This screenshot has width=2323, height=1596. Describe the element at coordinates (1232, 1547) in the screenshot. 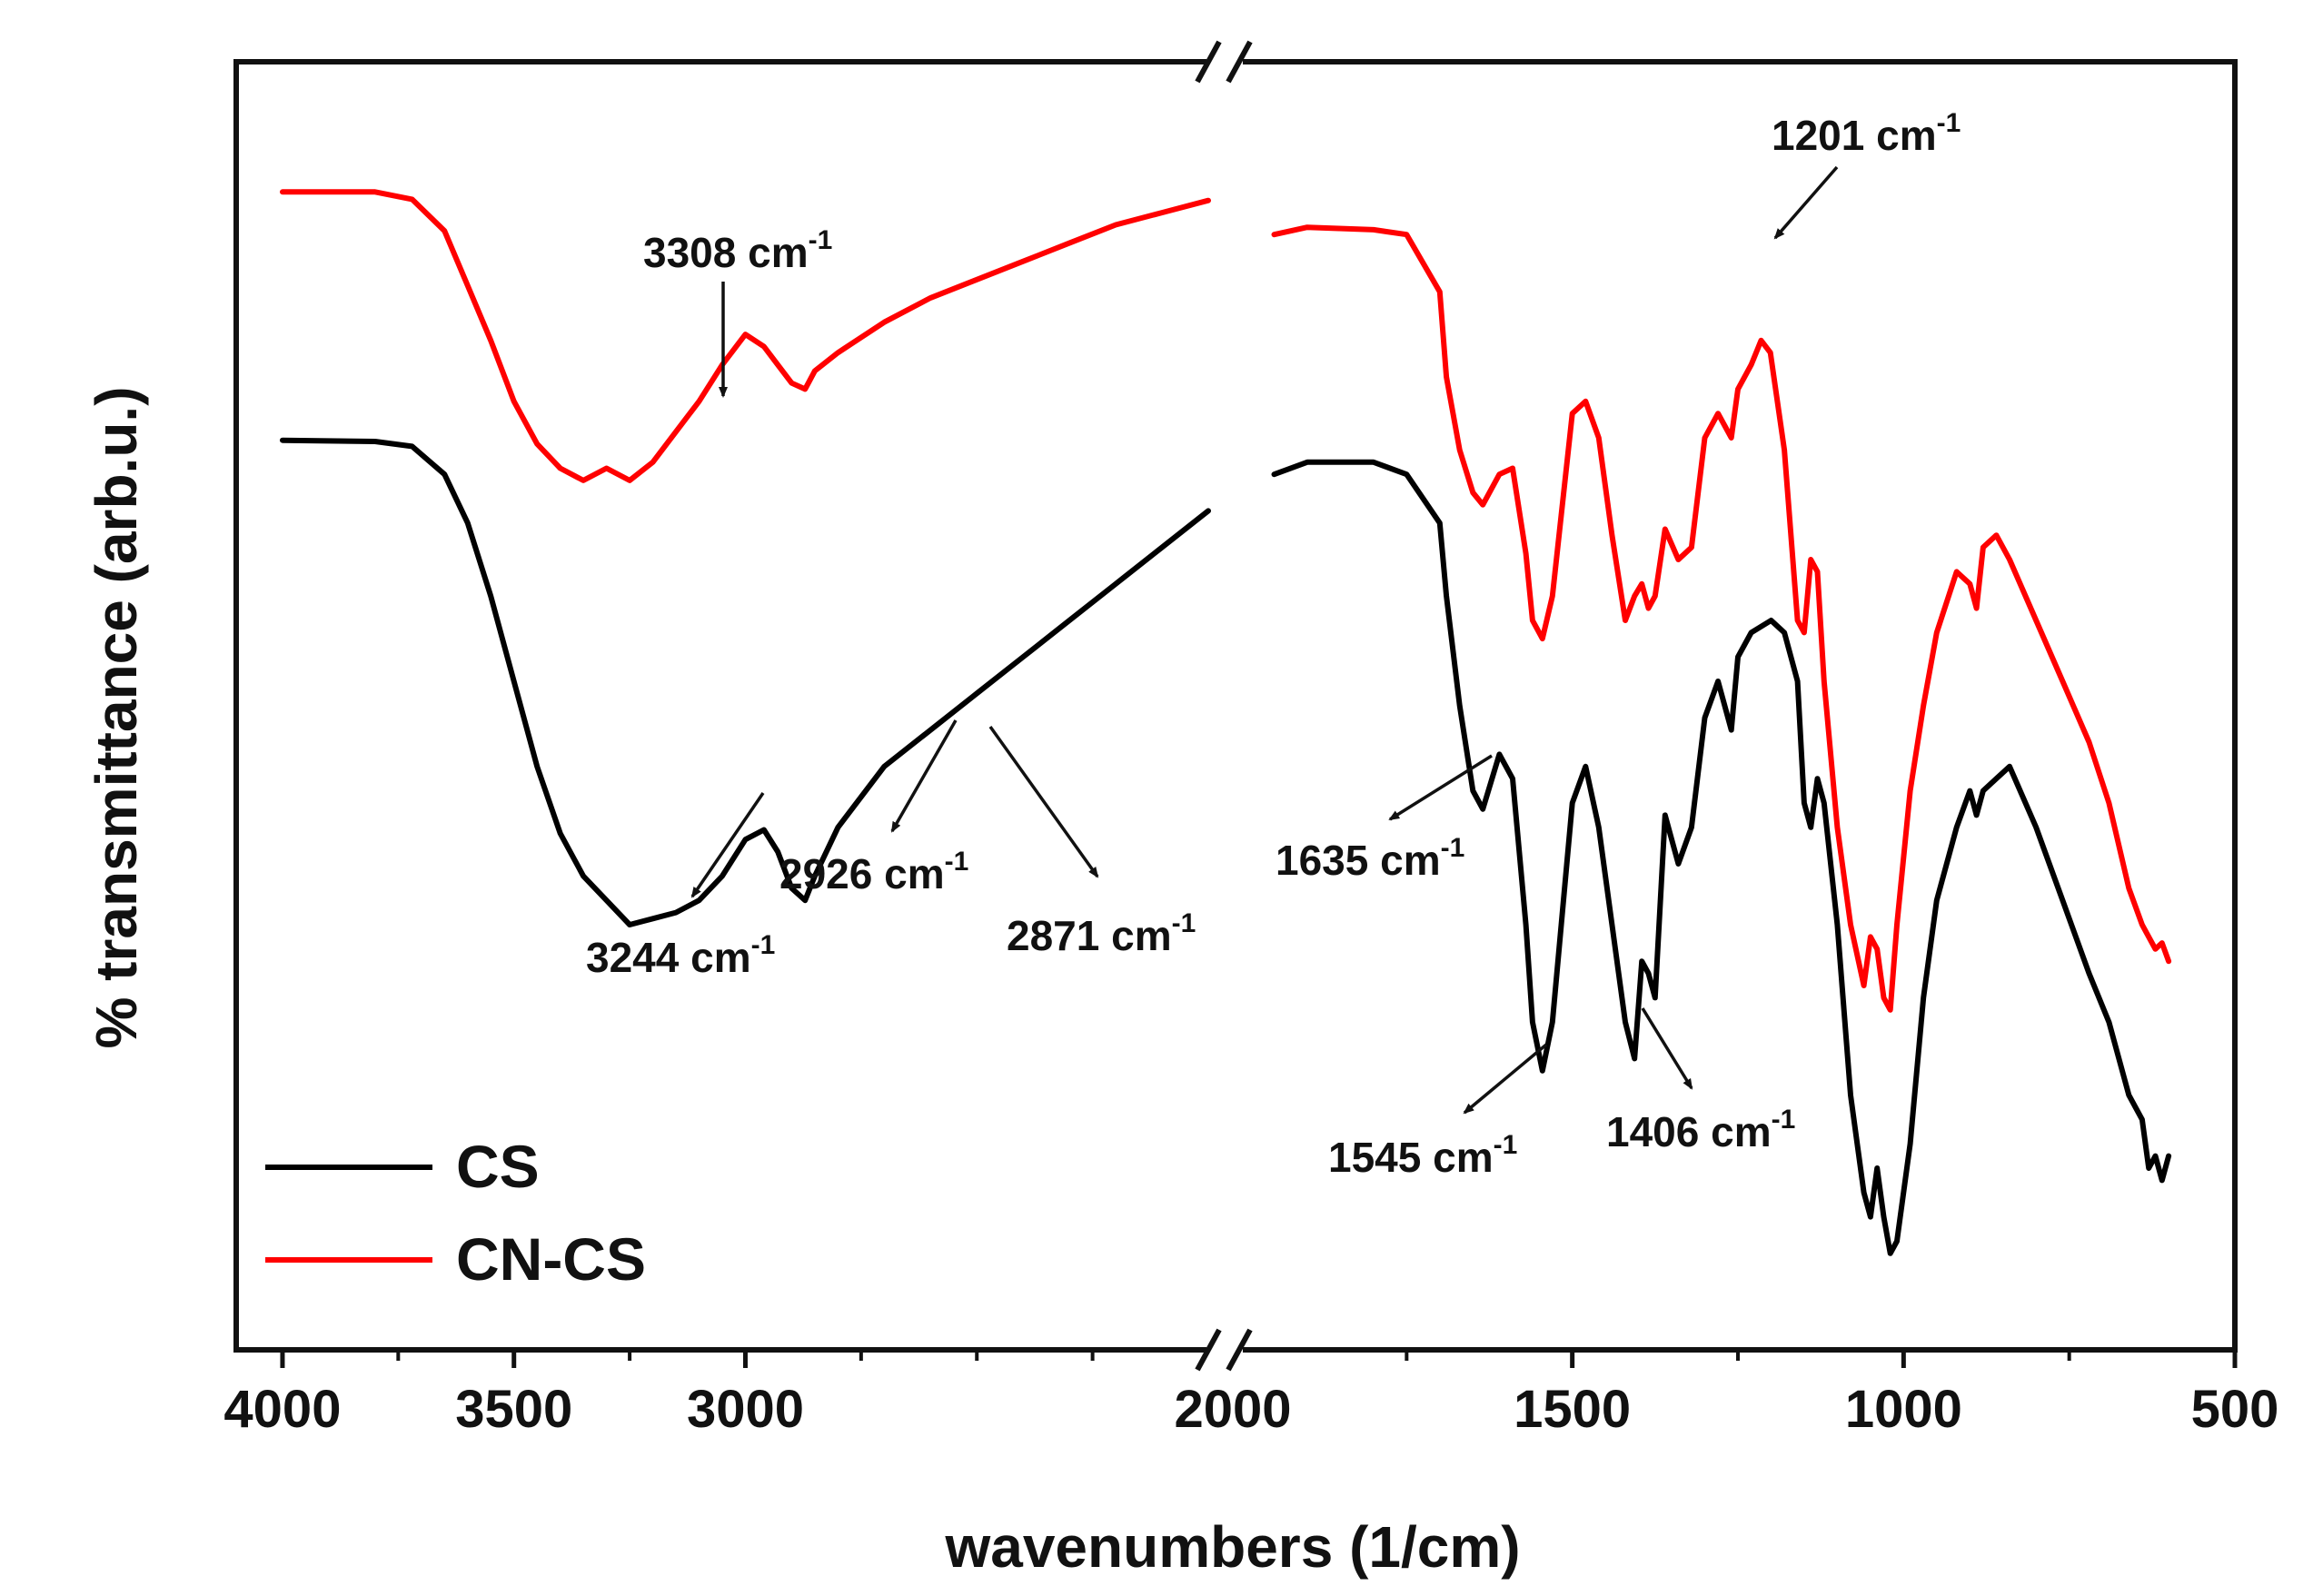

I see `x-axis-title: wavenumbers (1/cm)` at that location.